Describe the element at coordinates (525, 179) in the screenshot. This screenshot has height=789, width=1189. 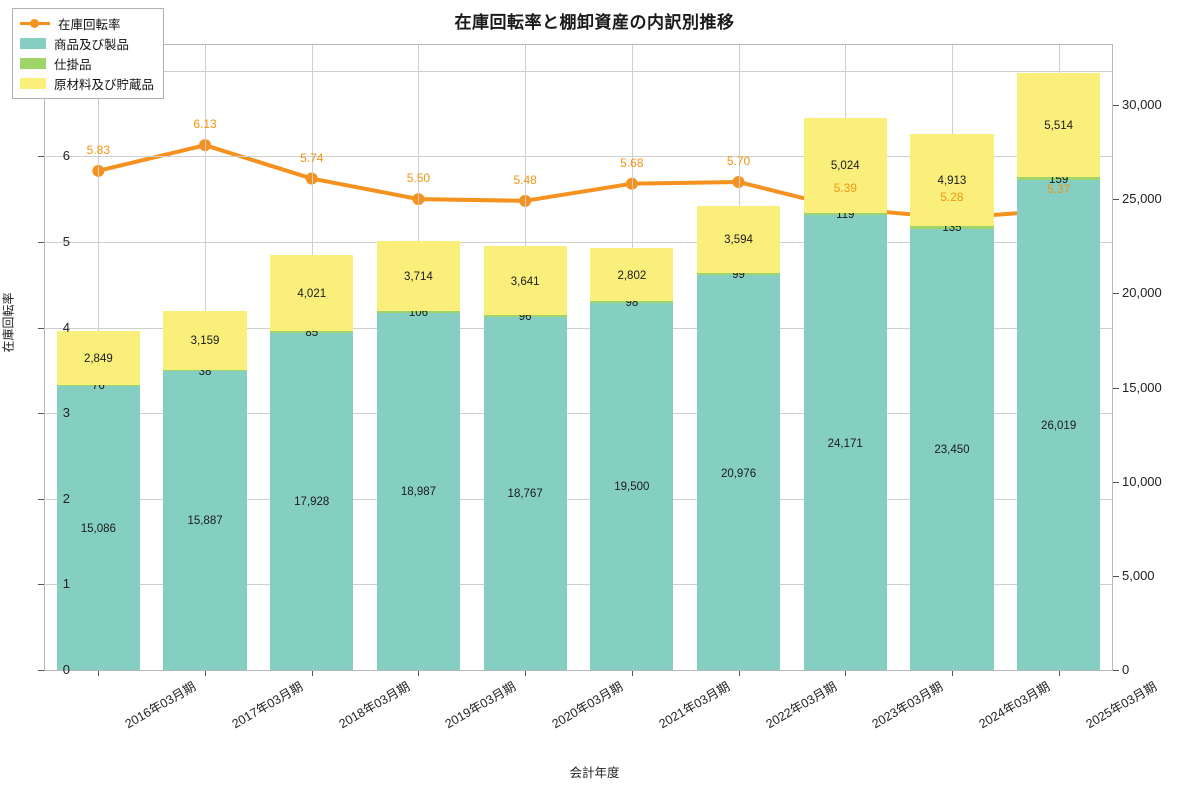
I see `line-value-label: 5.48` at that location.